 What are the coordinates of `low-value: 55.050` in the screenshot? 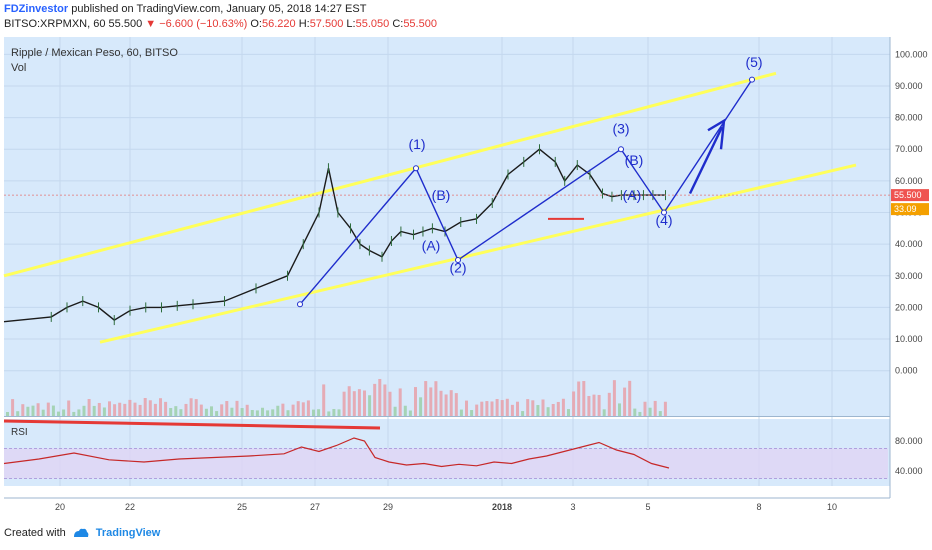 It's located at (372, 24).